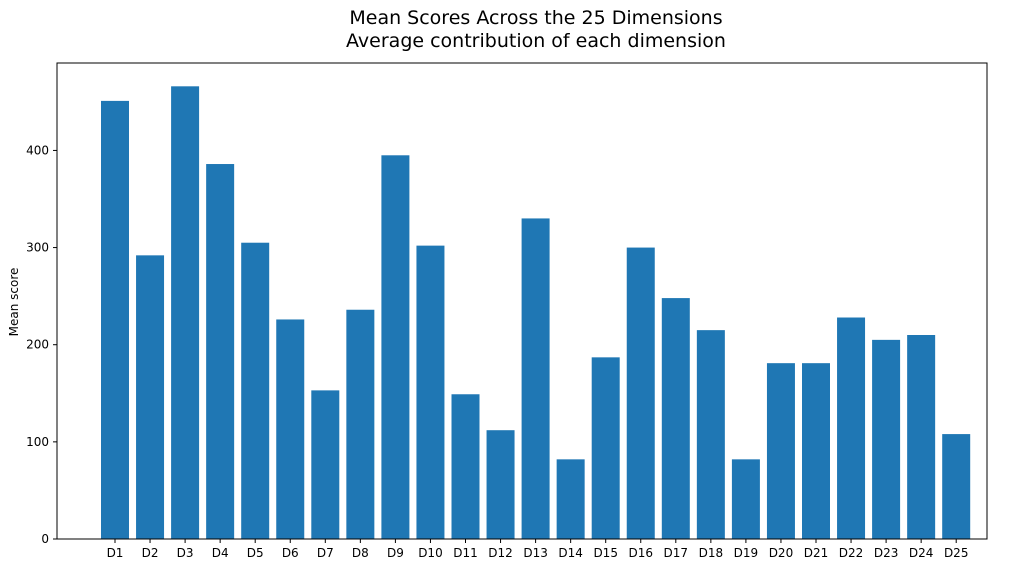 The width and height of the screenshot is (1024, 568). Describe the element at coordinates (430, 553) in the screenshot. I see `x-tick-label: D10` at that location.